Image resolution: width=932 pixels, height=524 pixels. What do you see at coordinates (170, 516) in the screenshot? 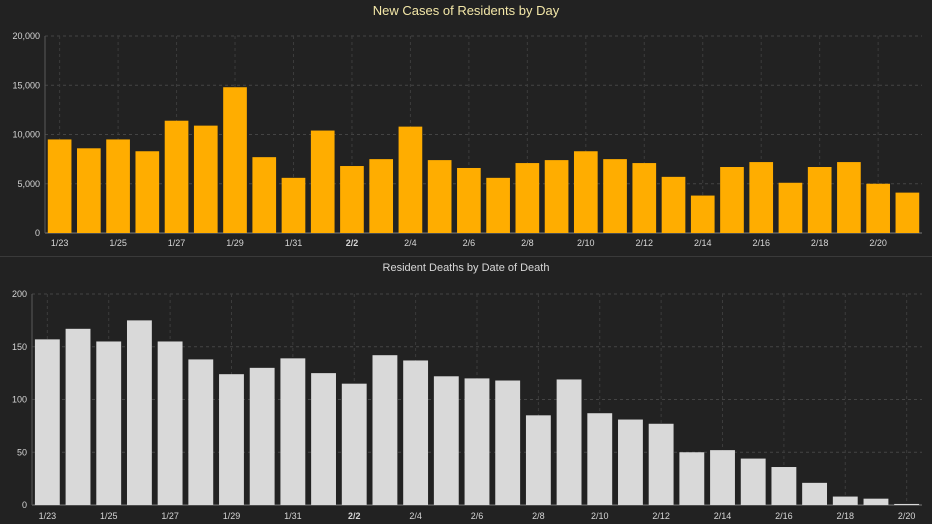
I see `resident-deaths-x-tick-label: 1/27` at bounding box center [170, 516].